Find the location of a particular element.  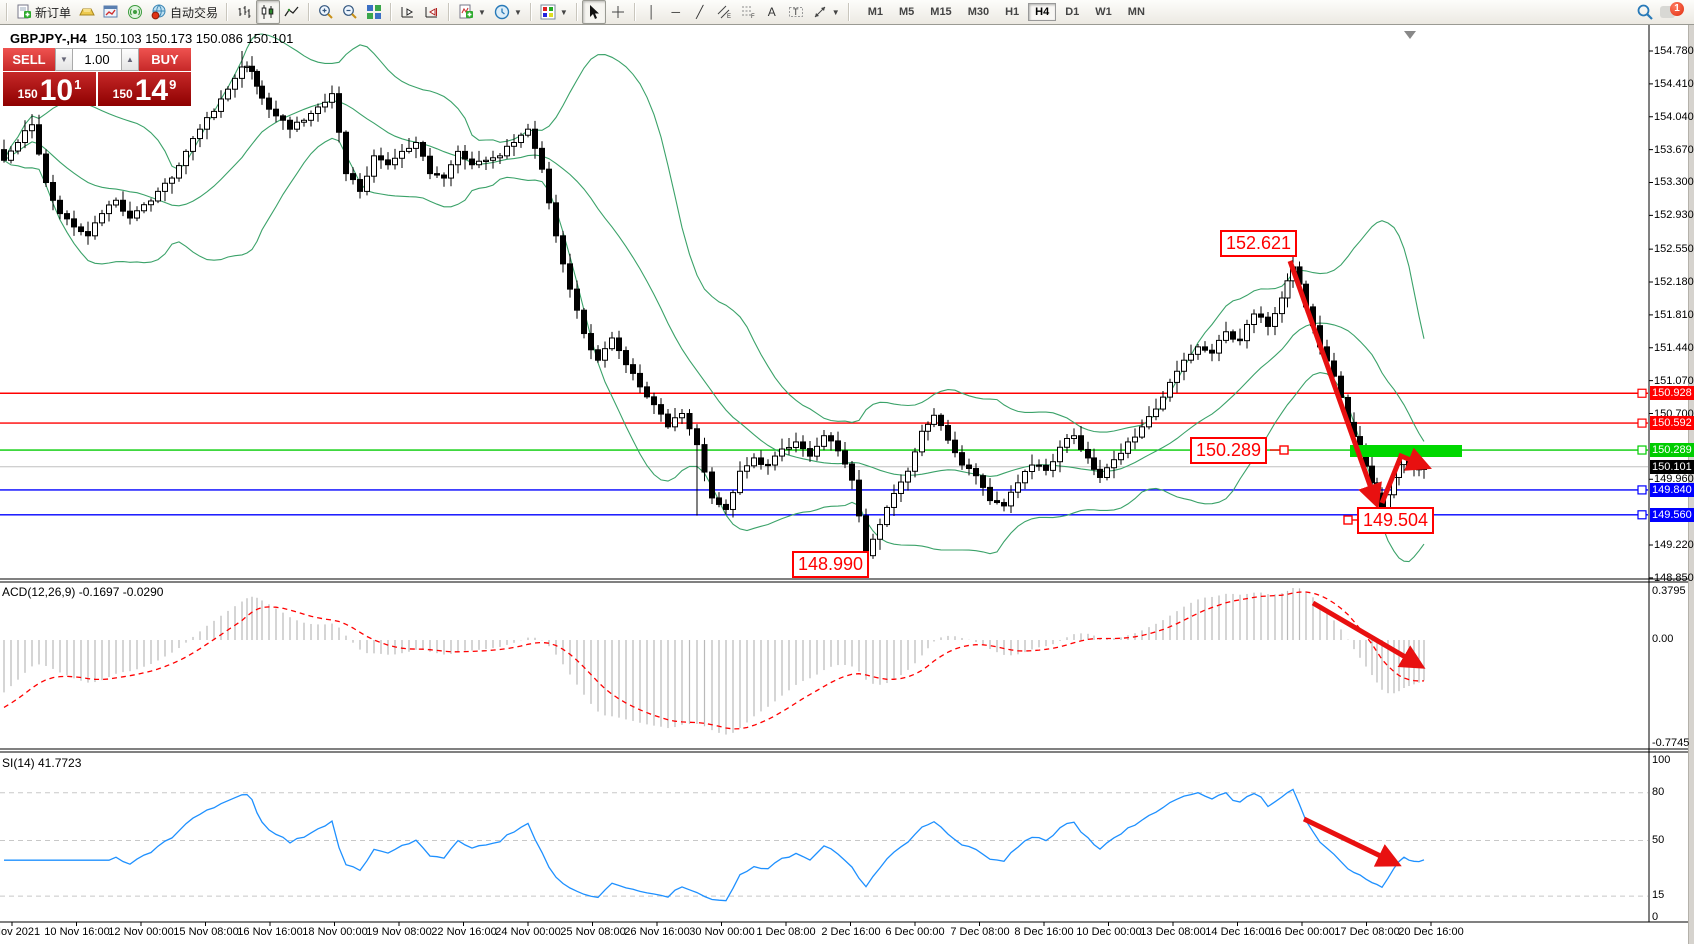

bar-chart-icon is located at coordinates (244, 12).